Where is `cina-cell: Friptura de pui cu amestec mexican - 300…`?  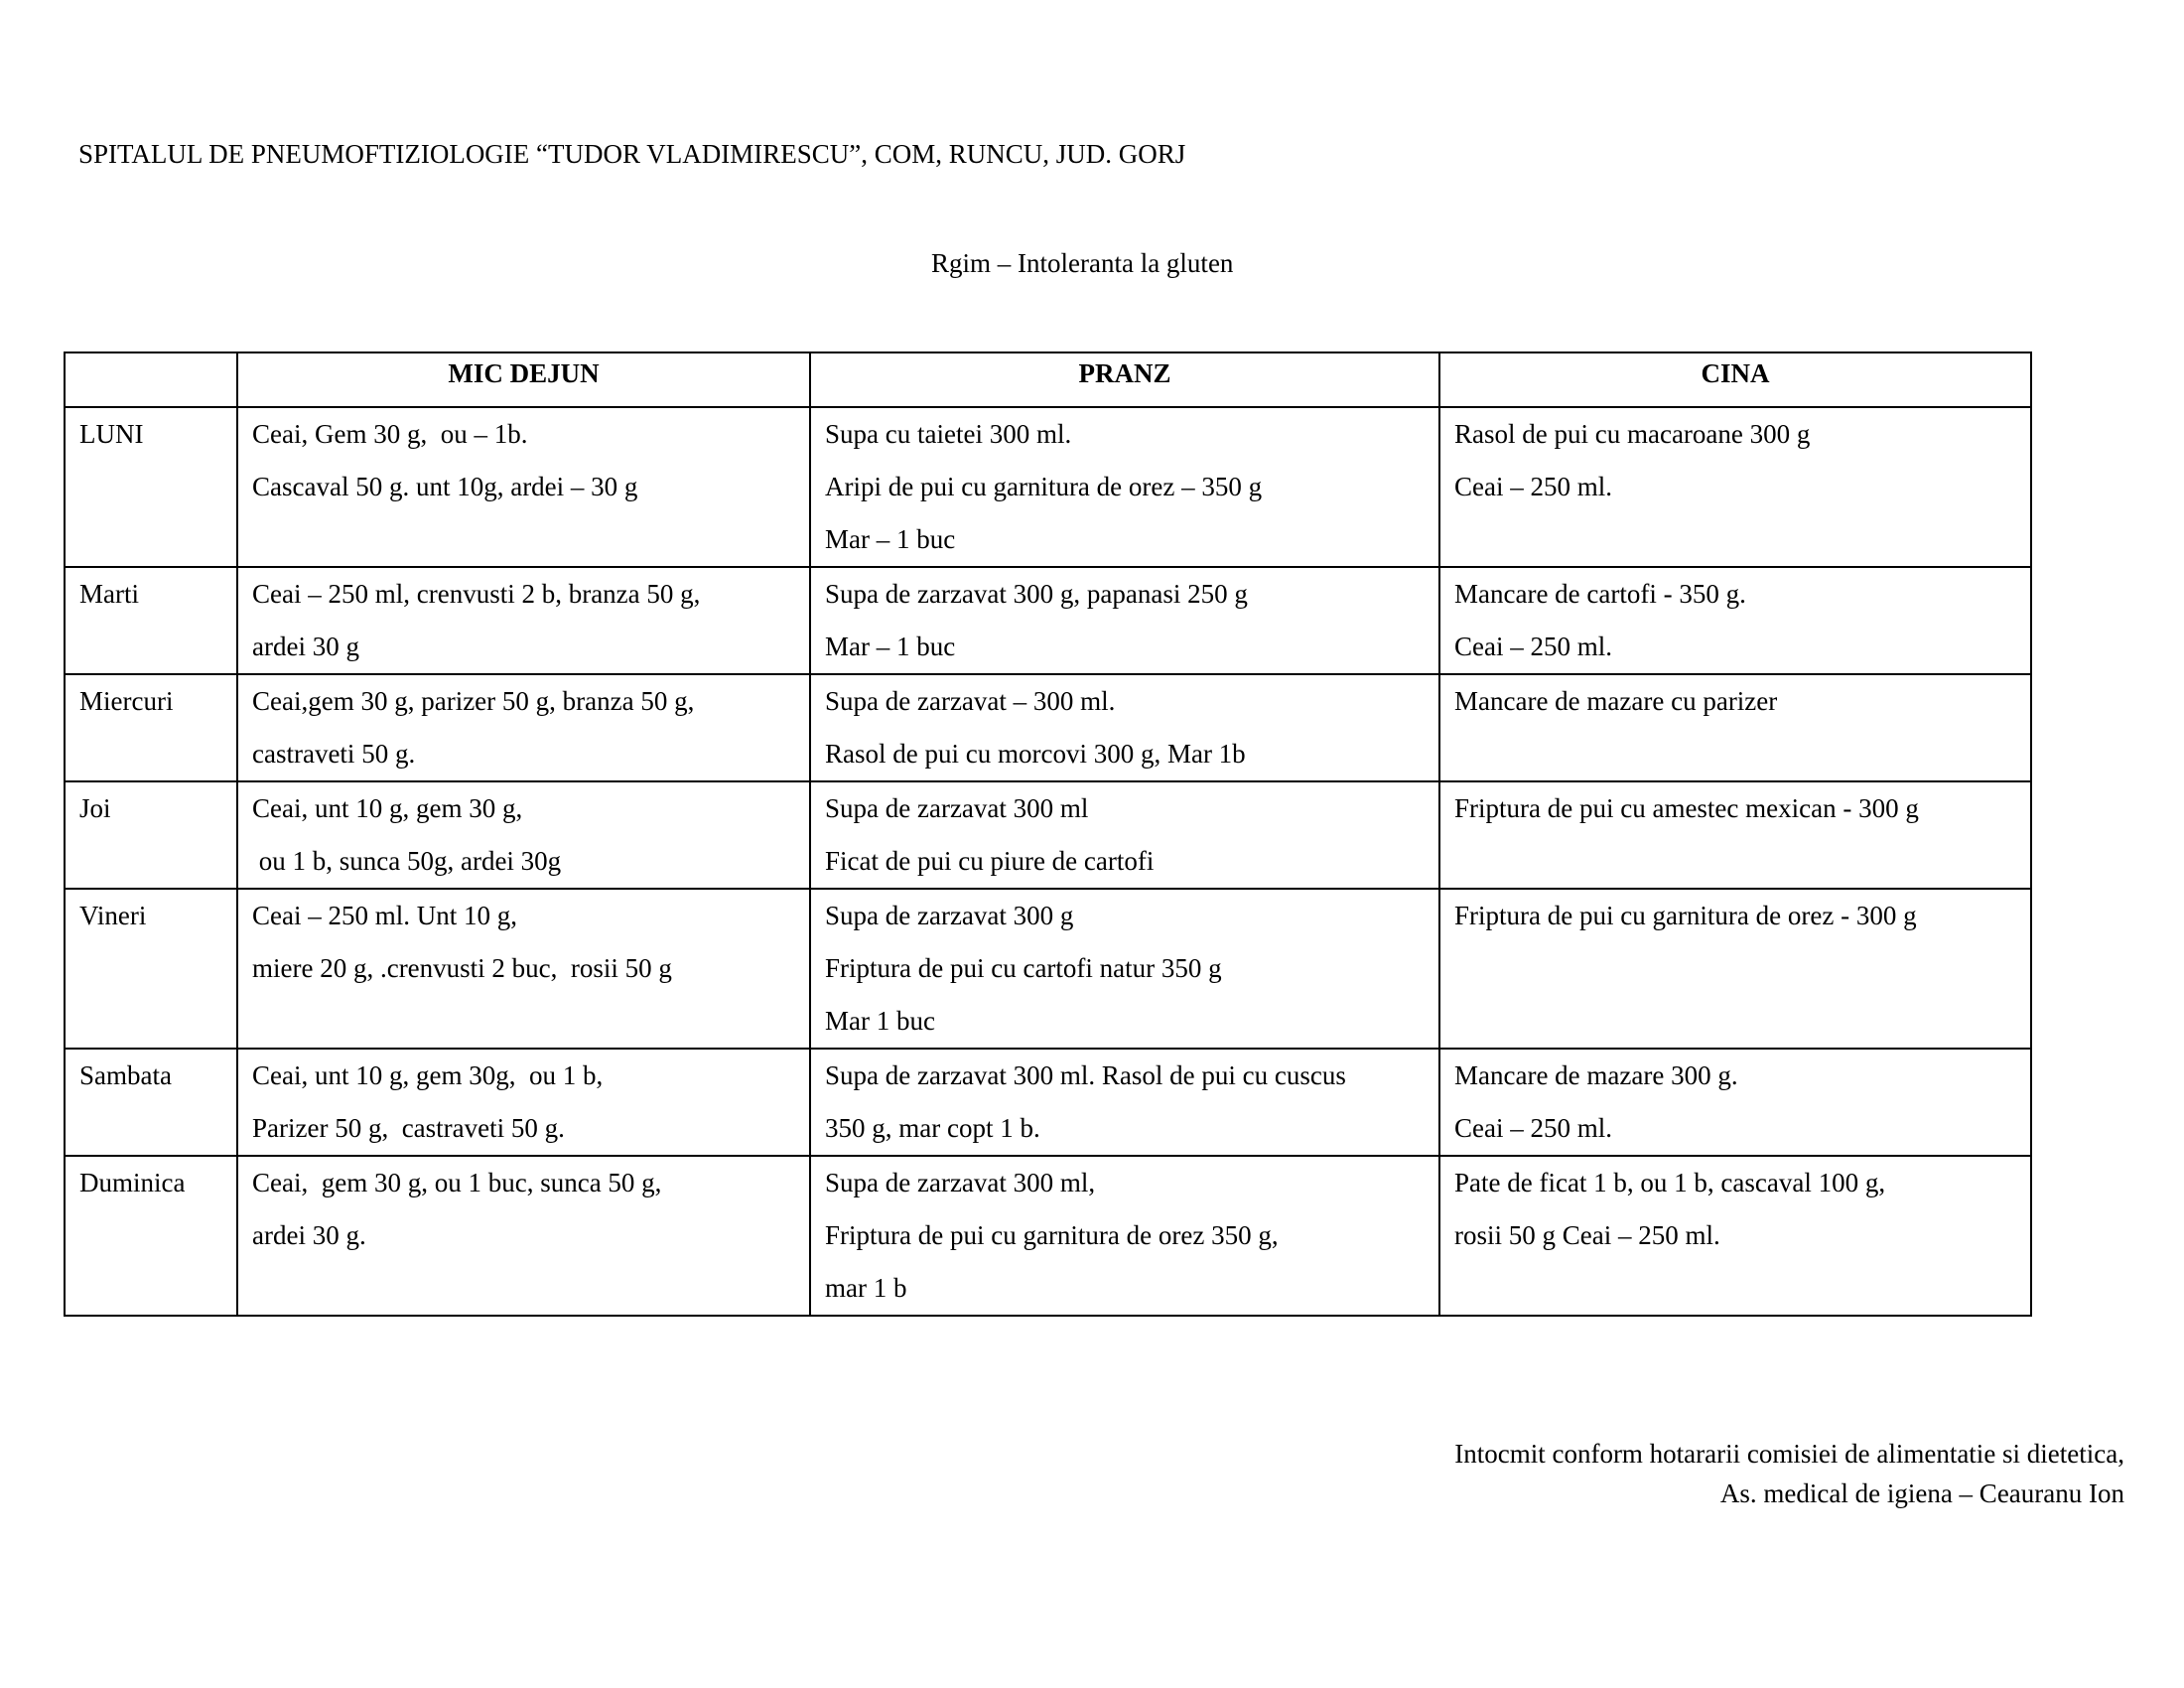
cina-cell: Friptura de pui cu amestec mexican - 300… is located at coordinates (1735, 835).